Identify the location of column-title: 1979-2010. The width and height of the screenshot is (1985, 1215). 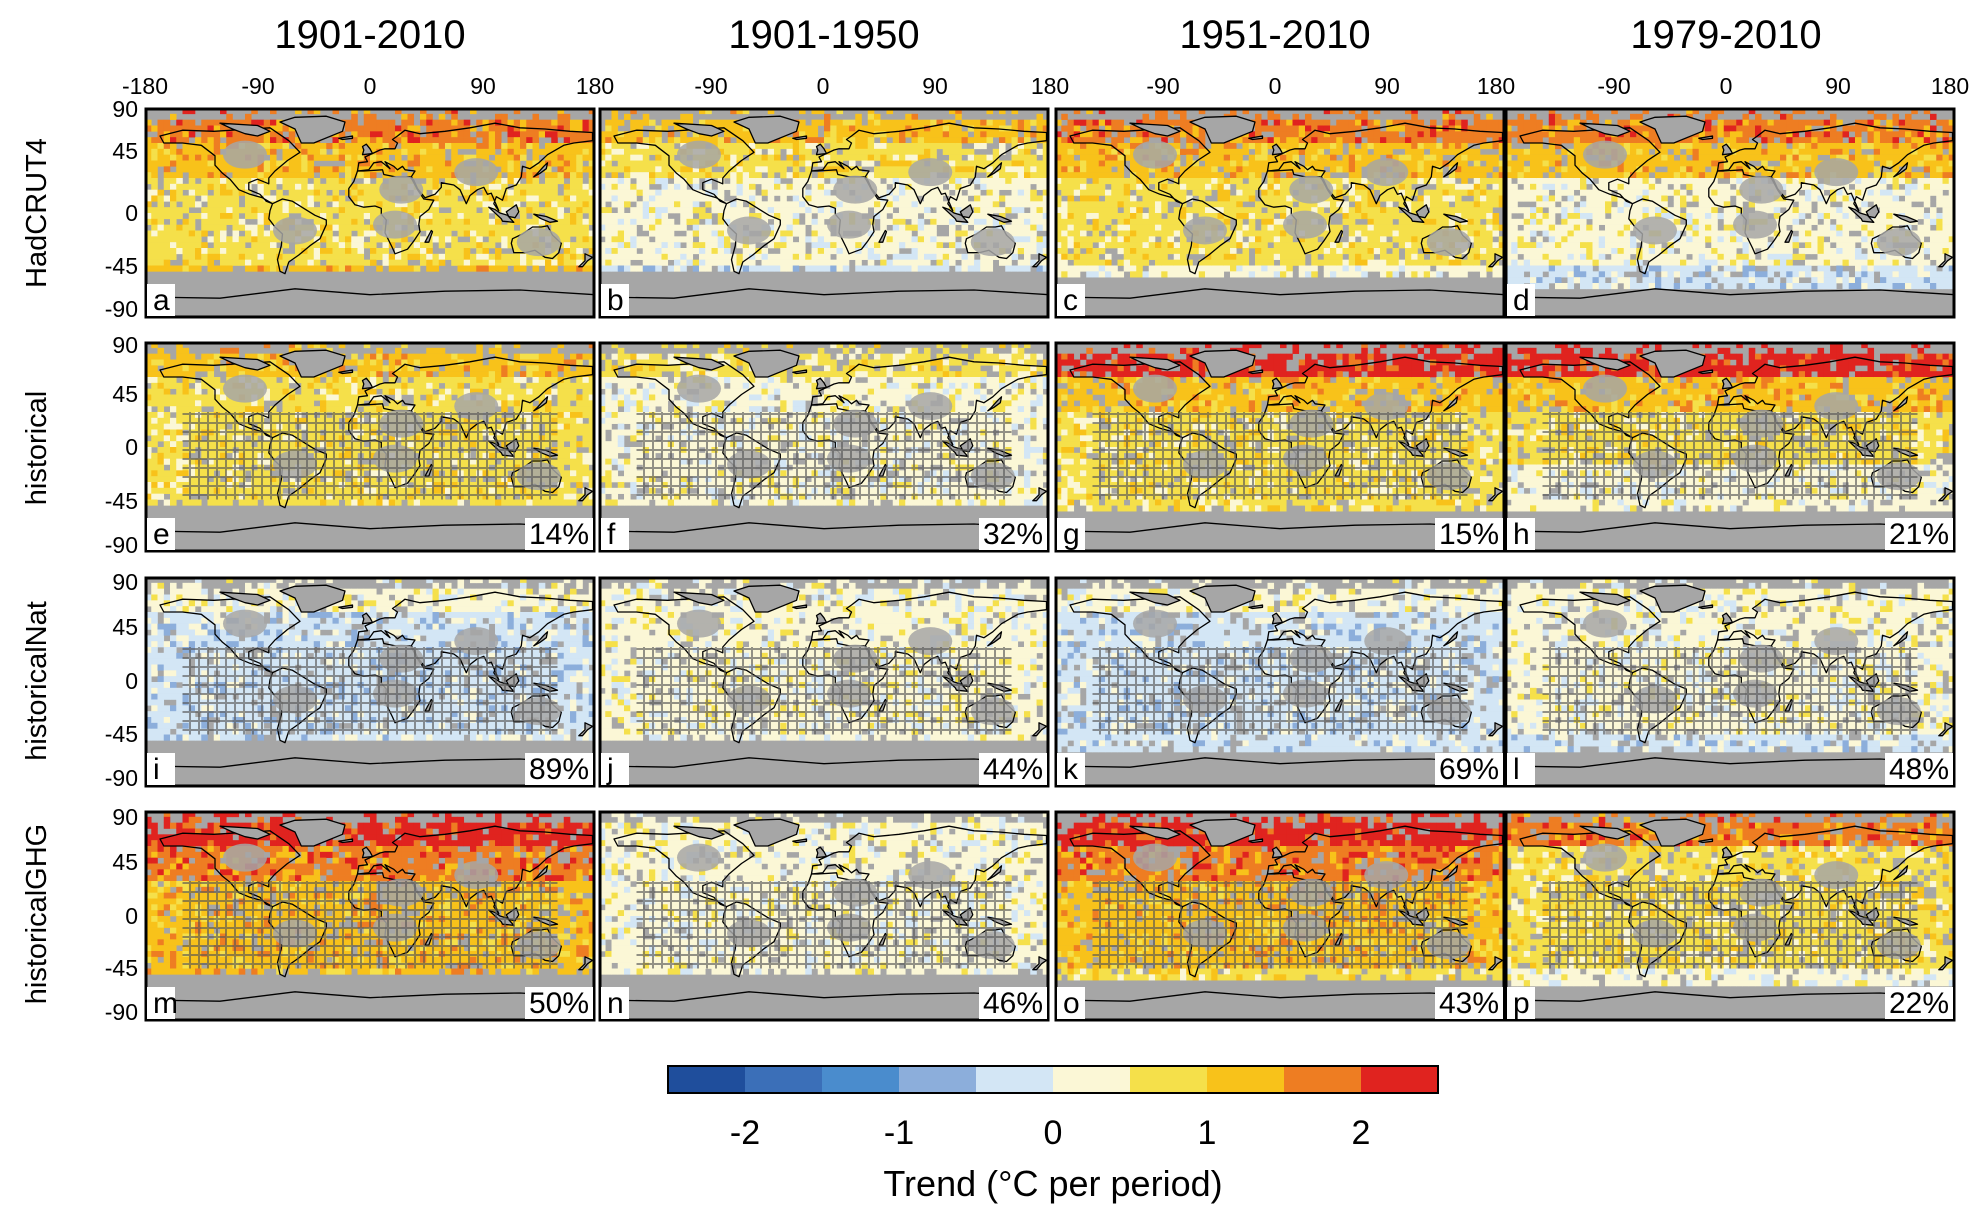
(1725, 35).